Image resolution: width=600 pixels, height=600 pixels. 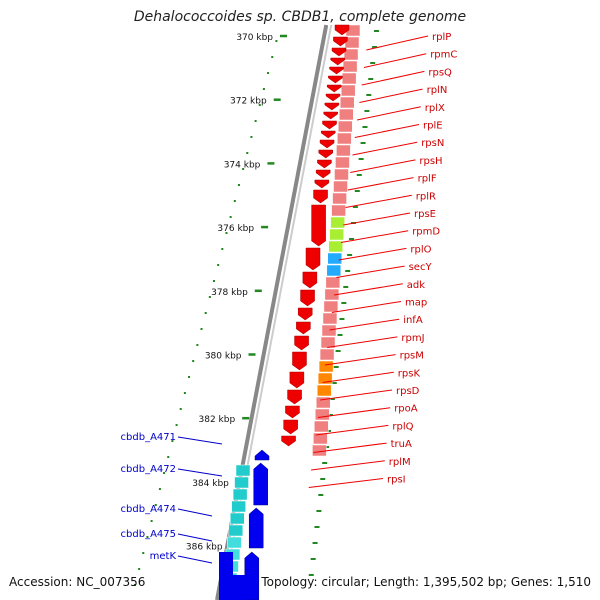 I want to click on gene-label-rplF: rplF, so click(x=427, y=179).